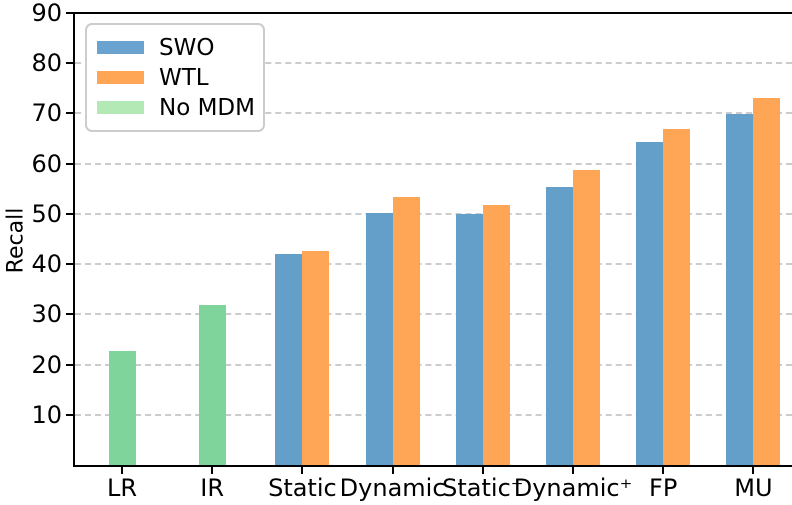 Image resolution: width=792 pixels, height=505 pixels. What do you see at coordinates (406, 330) in the screenshot?
I see `bar-wtl-dynamic` at bounding box center [406, 330].